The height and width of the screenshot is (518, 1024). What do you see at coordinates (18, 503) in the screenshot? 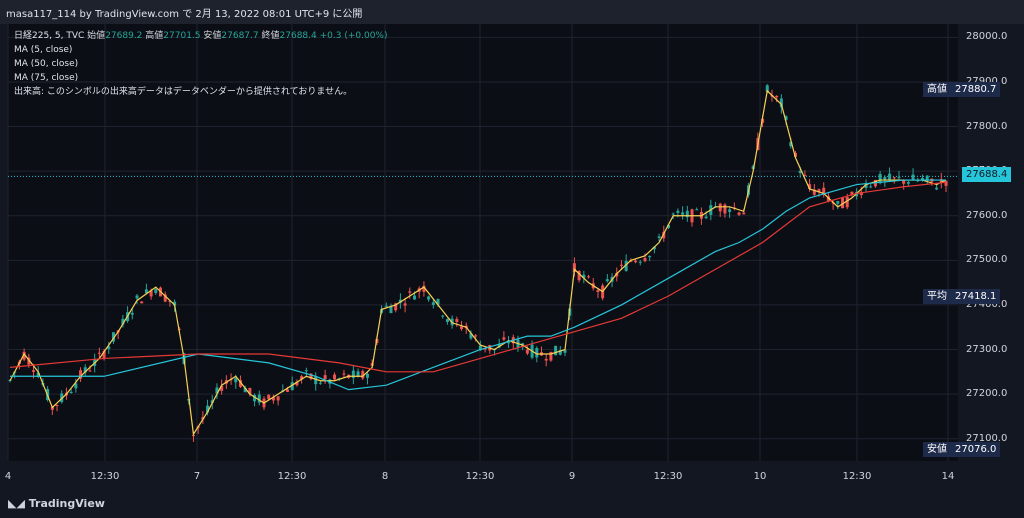
I see `logo-icon: ◣◢` at bounding box center [18, 503].